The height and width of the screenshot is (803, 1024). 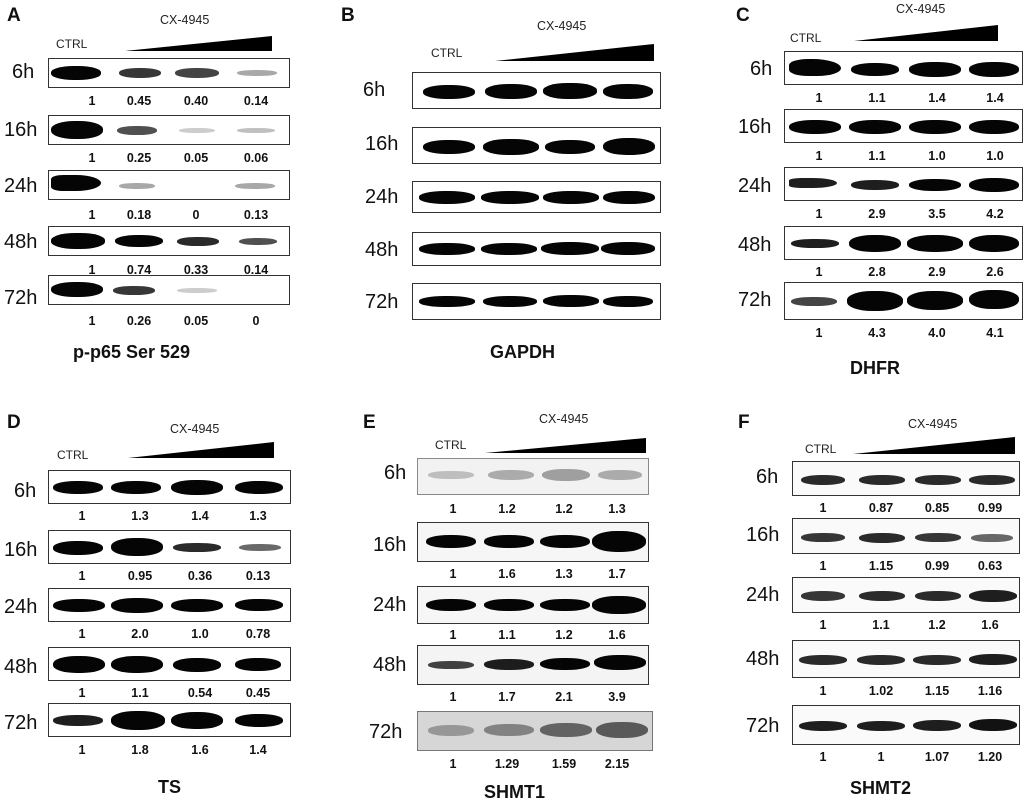 What do you see at coordinates (258, 693) in the screenshot?
I see `quant-value: 0.45` at bounding box center [258, 693].